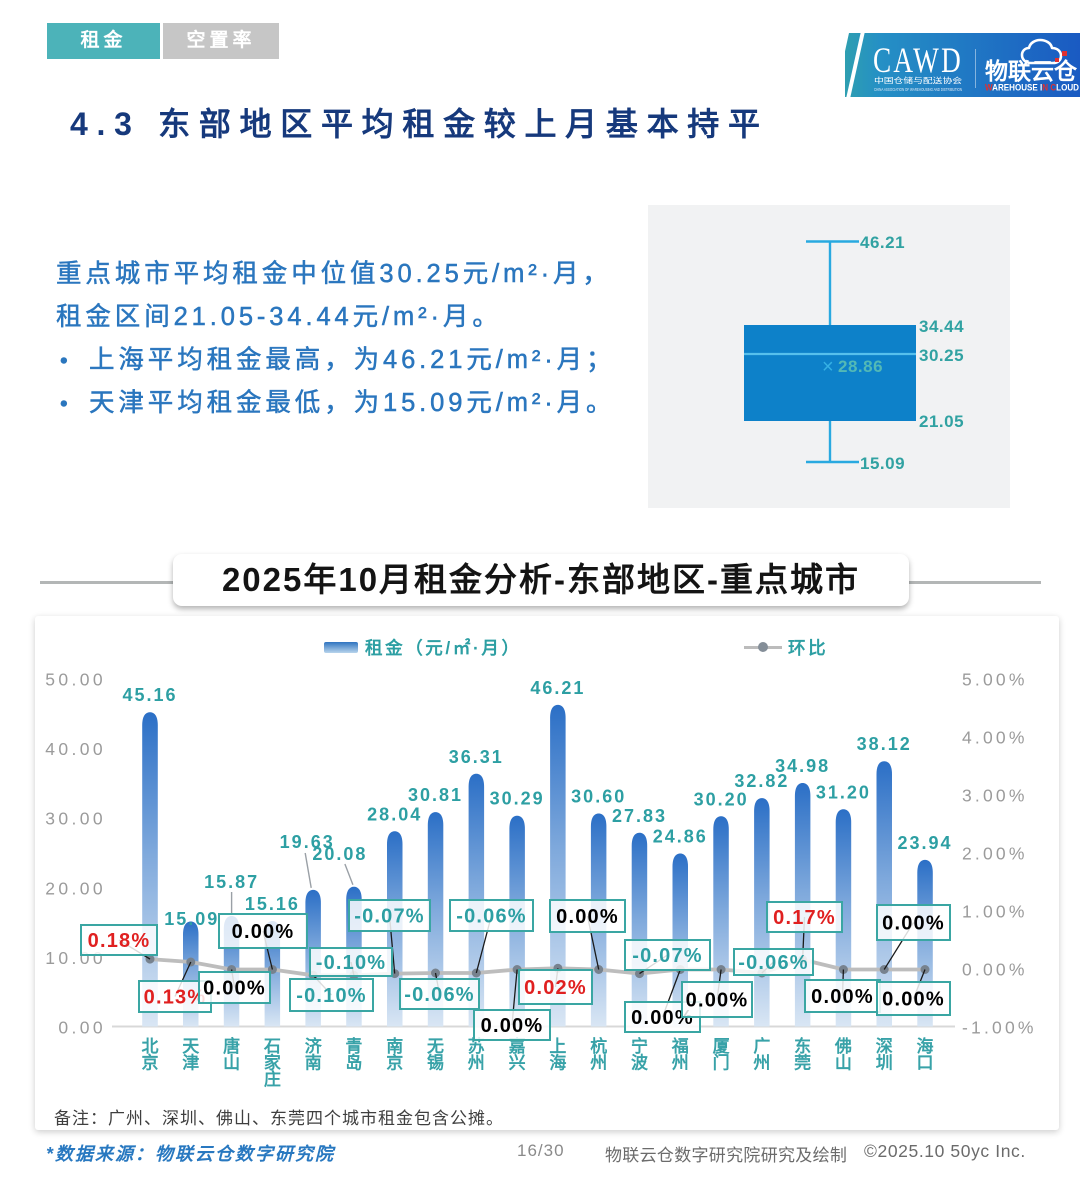 Image resolution: width=1080 pixels, height=1200 pixels. Describe the element at coordinates (884, 1054) in the screenshot. I see `svg-text: 深圳` at that location.